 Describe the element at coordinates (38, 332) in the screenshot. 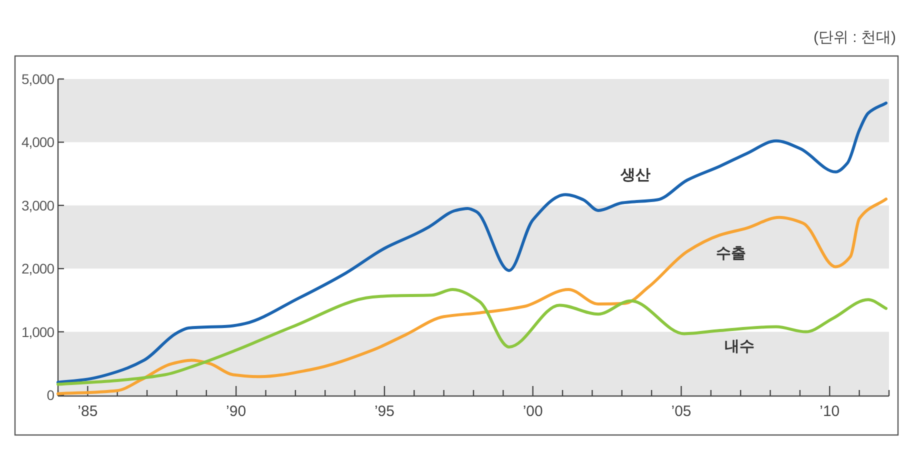

I see `y-tick-label: 1,000` at that location.